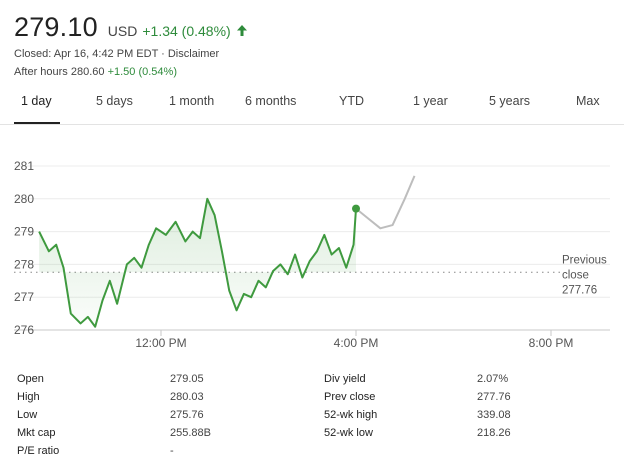  What do you see at coordinates (494, 415) in the screenshot?
I see `stat-value-52wk-high: 339.08` at bounding box center [494, 415].